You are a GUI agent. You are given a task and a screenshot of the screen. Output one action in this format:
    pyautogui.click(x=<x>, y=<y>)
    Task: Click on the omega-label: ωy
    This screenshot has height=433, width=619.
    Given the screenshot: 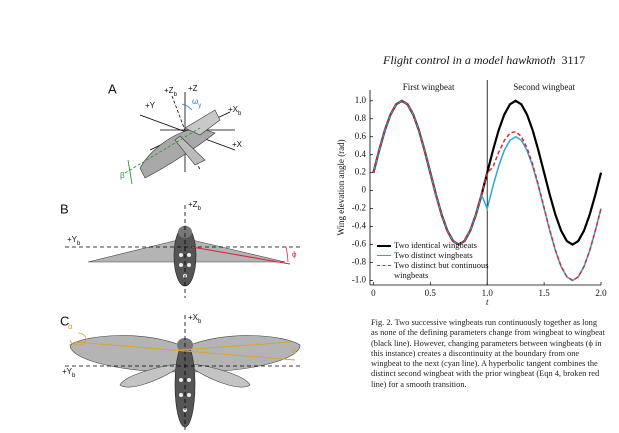 What is the action you would take?
    pyautogui.click(x=196, y=102)
    